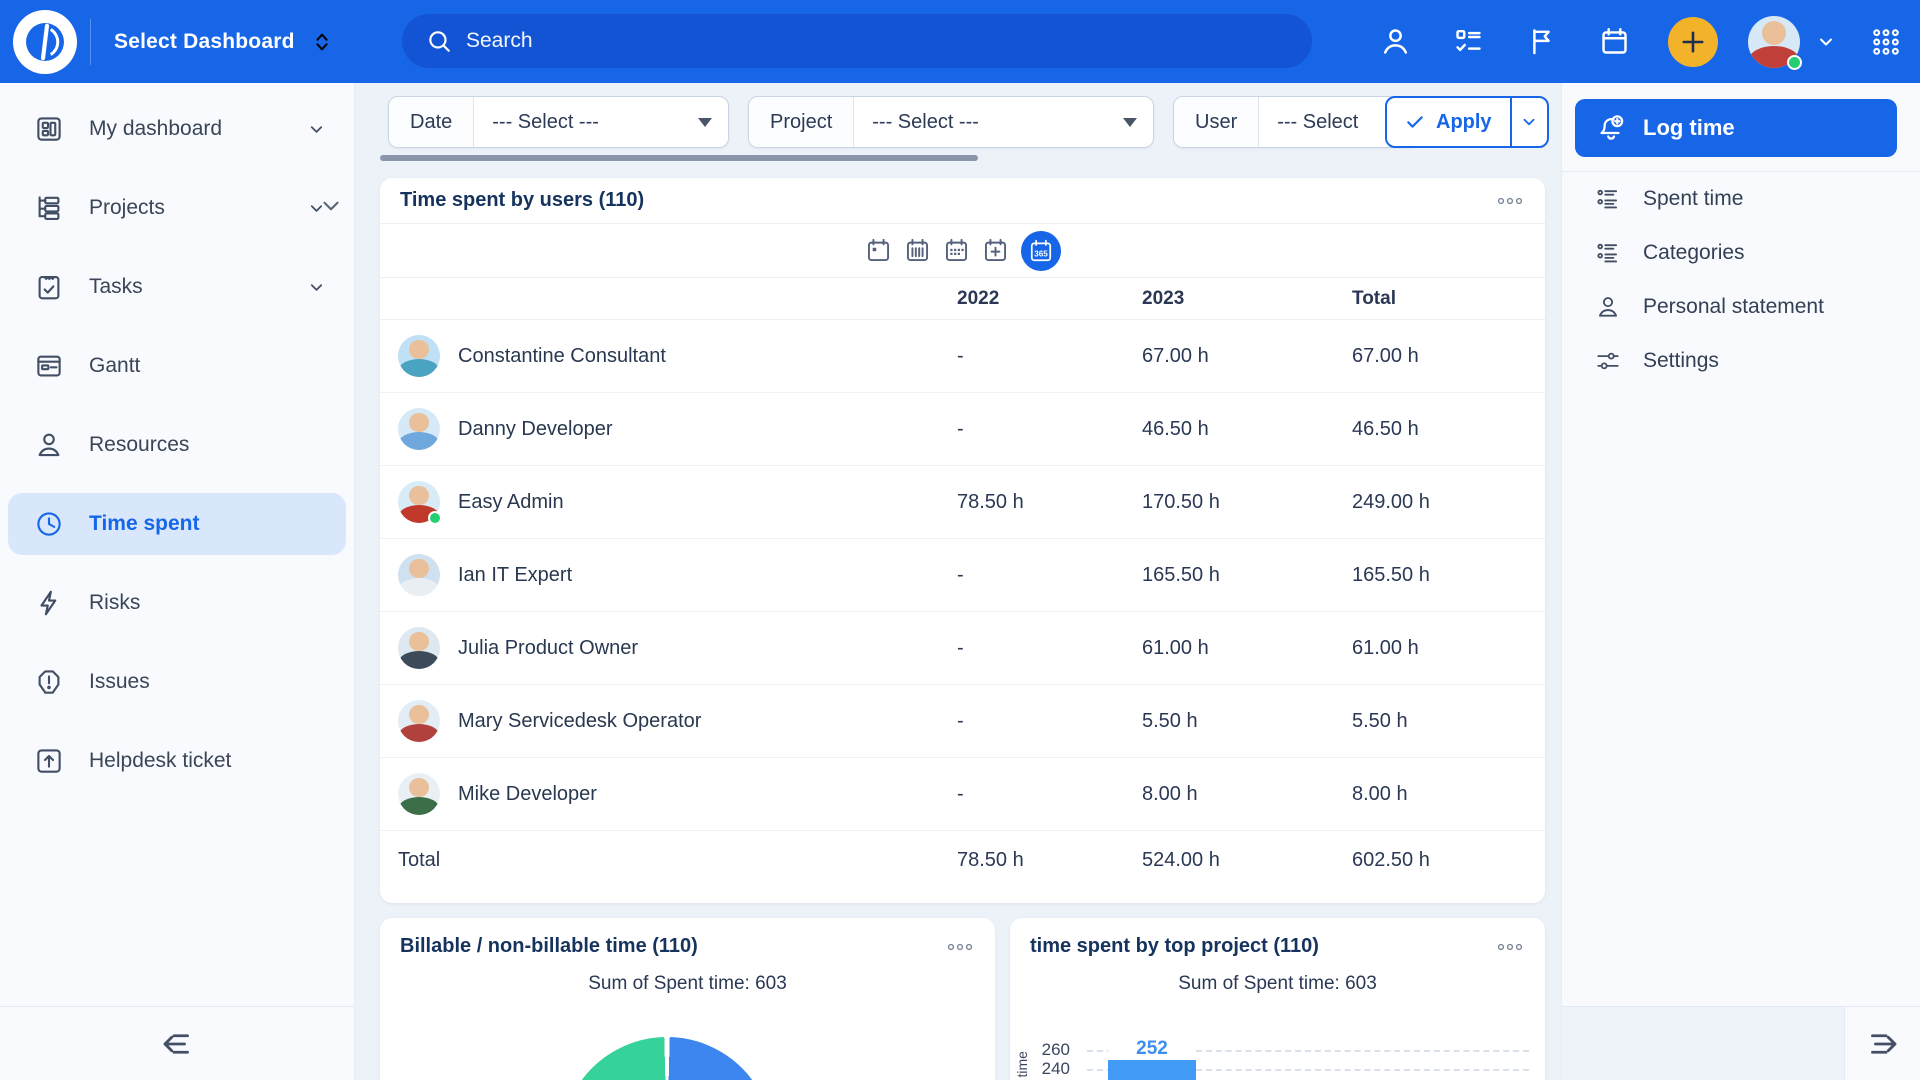 The height and width of the screenshot is (1080, 1920). What do you see at coordinates (223, 42) in the screenshot?
I see `dashboard-select: Select Dashboard` at bounding box center [223, 42].